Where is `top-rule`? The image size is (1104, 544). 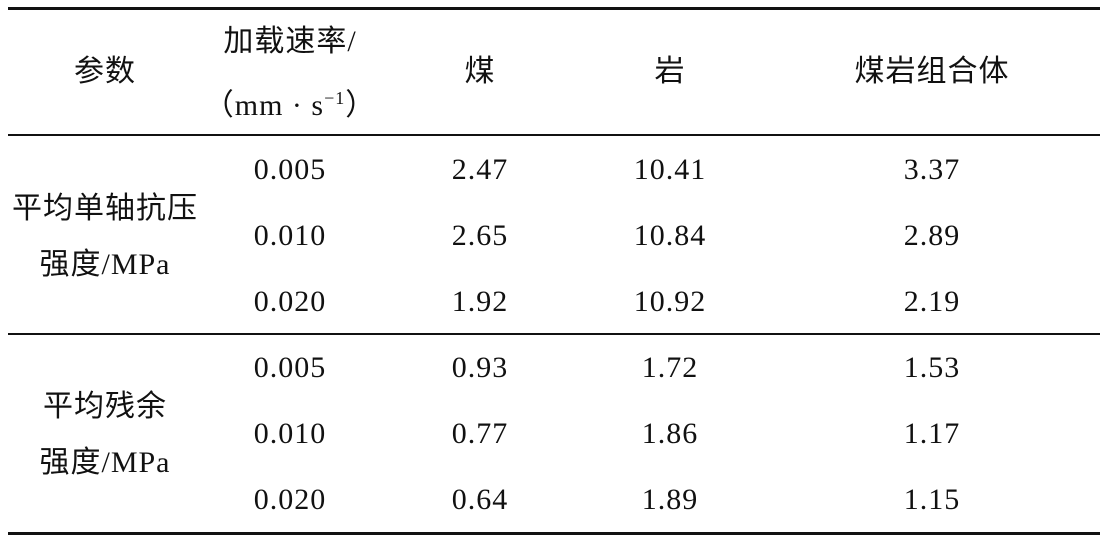 top-rule is located at coordinates (554, 8).